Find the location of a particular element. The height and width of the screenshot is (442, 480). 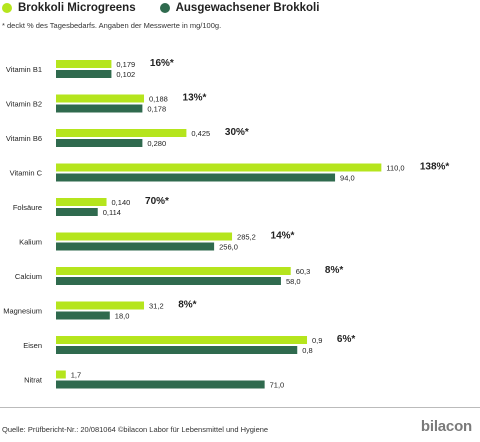

bar-mature-vitamin-c is located at coordinates (196, 177).